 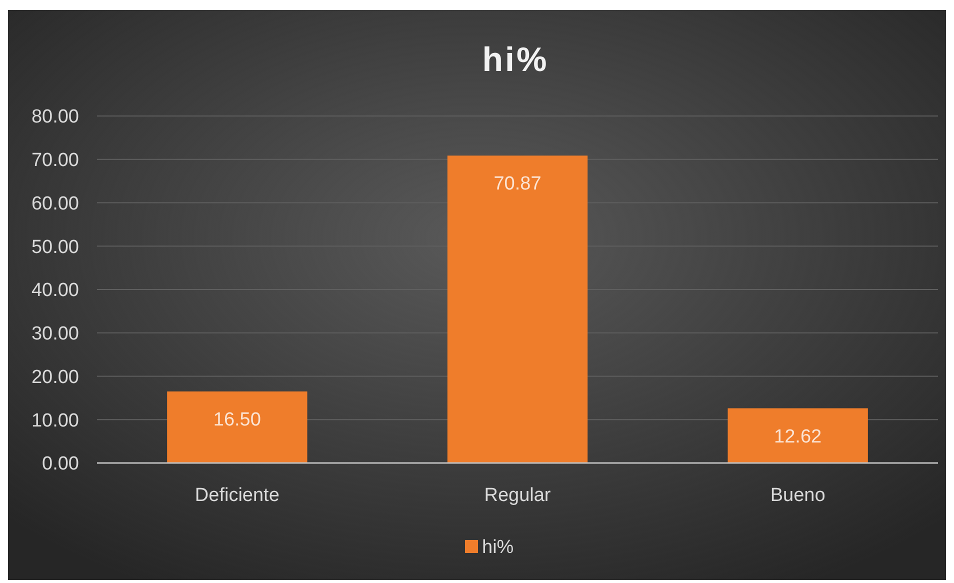 I want to click on y-tick-label: 10.00, so click(x=55, y=421).